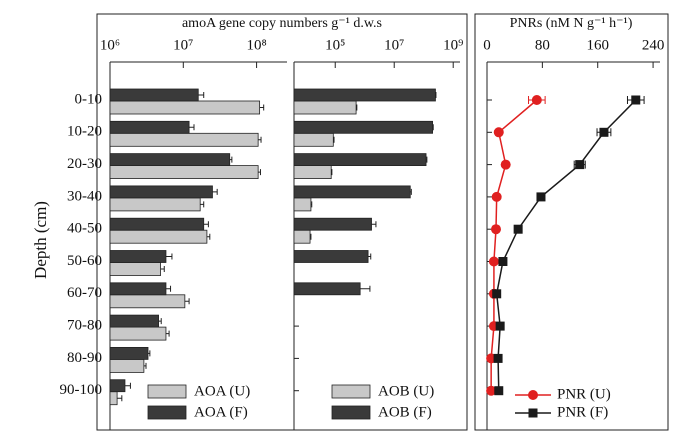 This screenshot has width=685, height=443. I want to click on y-tick-label: 50-60, so click(84, 261).